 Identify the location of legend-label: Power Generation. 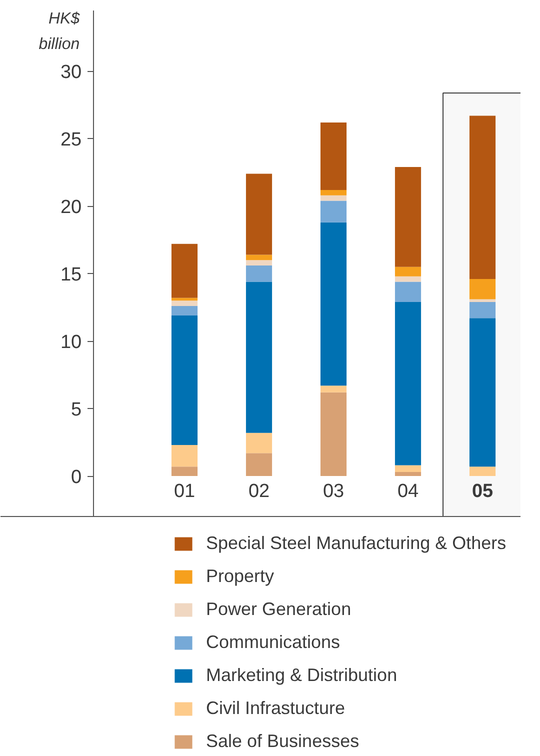
(279, 609).